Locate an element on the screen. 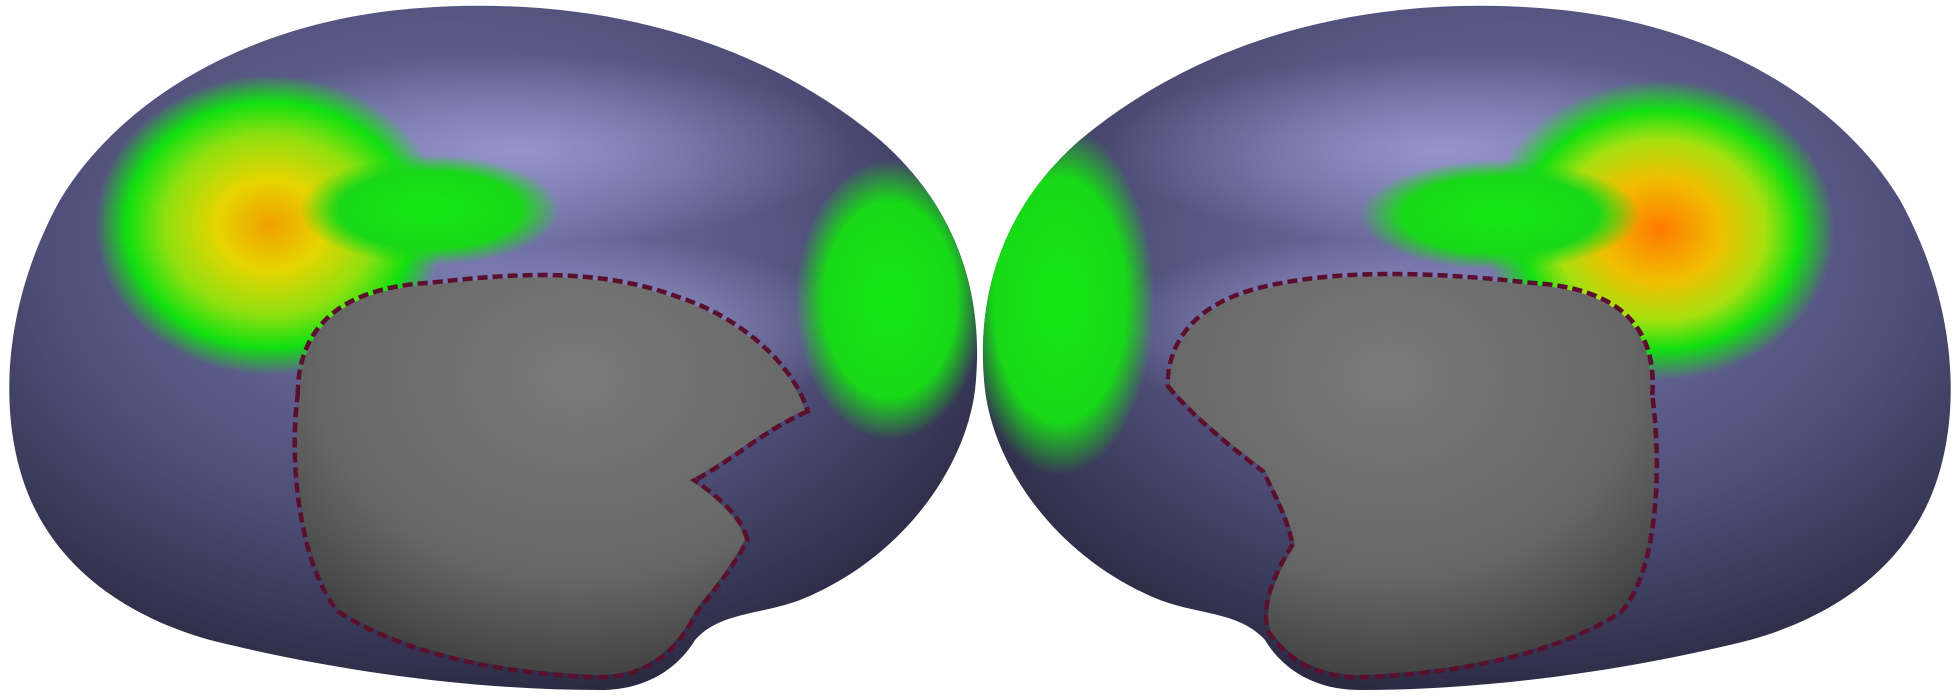 The width and height of the screenshot is (1960, 700). left-medial-wall is located at coordinates (550, 476).